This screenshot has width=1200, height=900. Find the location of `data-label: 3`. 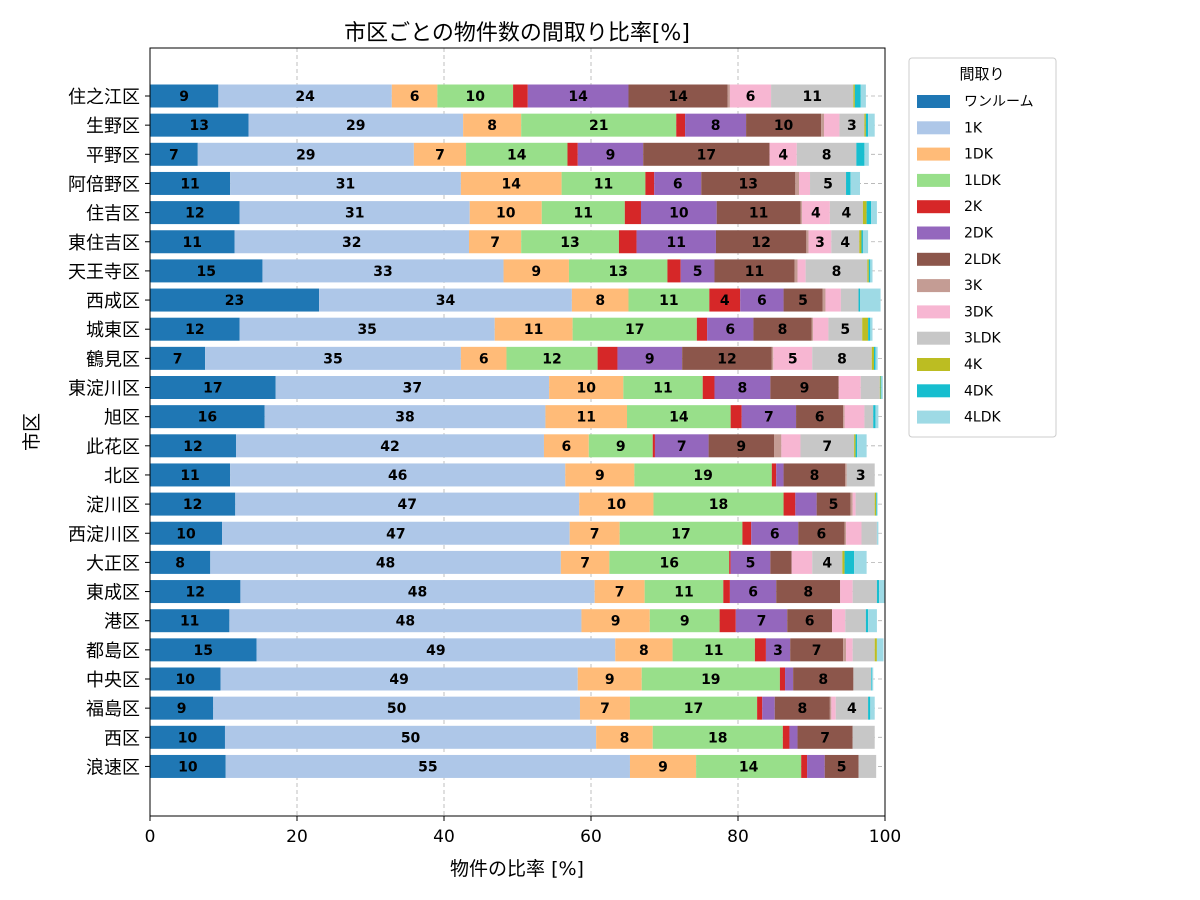

data-label: 3 is located at coordinates (861, 476).